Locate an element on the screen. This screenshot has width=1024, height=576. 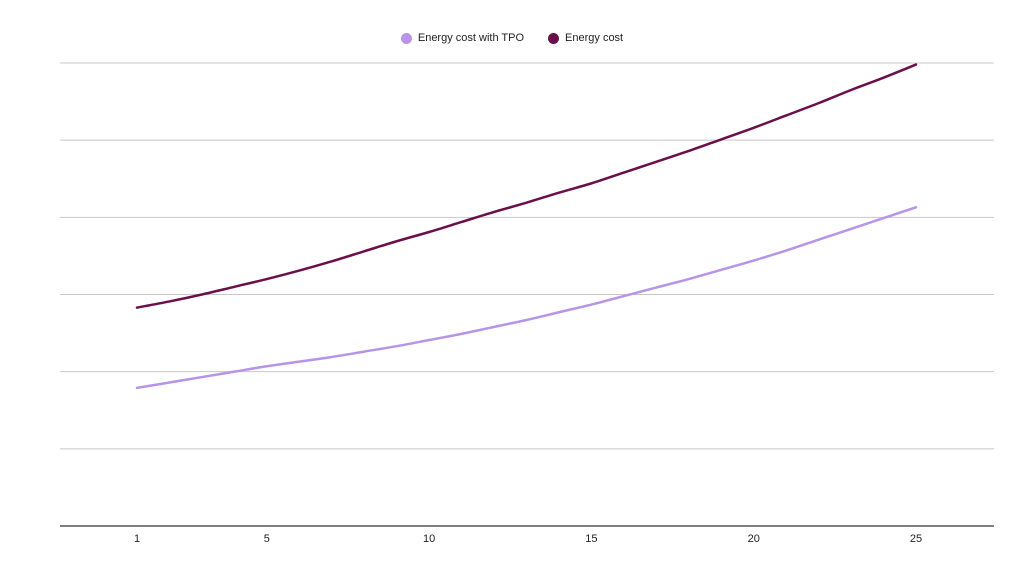
legend-item-energy-cost: Energy cost is located at coordinates (585, 38).